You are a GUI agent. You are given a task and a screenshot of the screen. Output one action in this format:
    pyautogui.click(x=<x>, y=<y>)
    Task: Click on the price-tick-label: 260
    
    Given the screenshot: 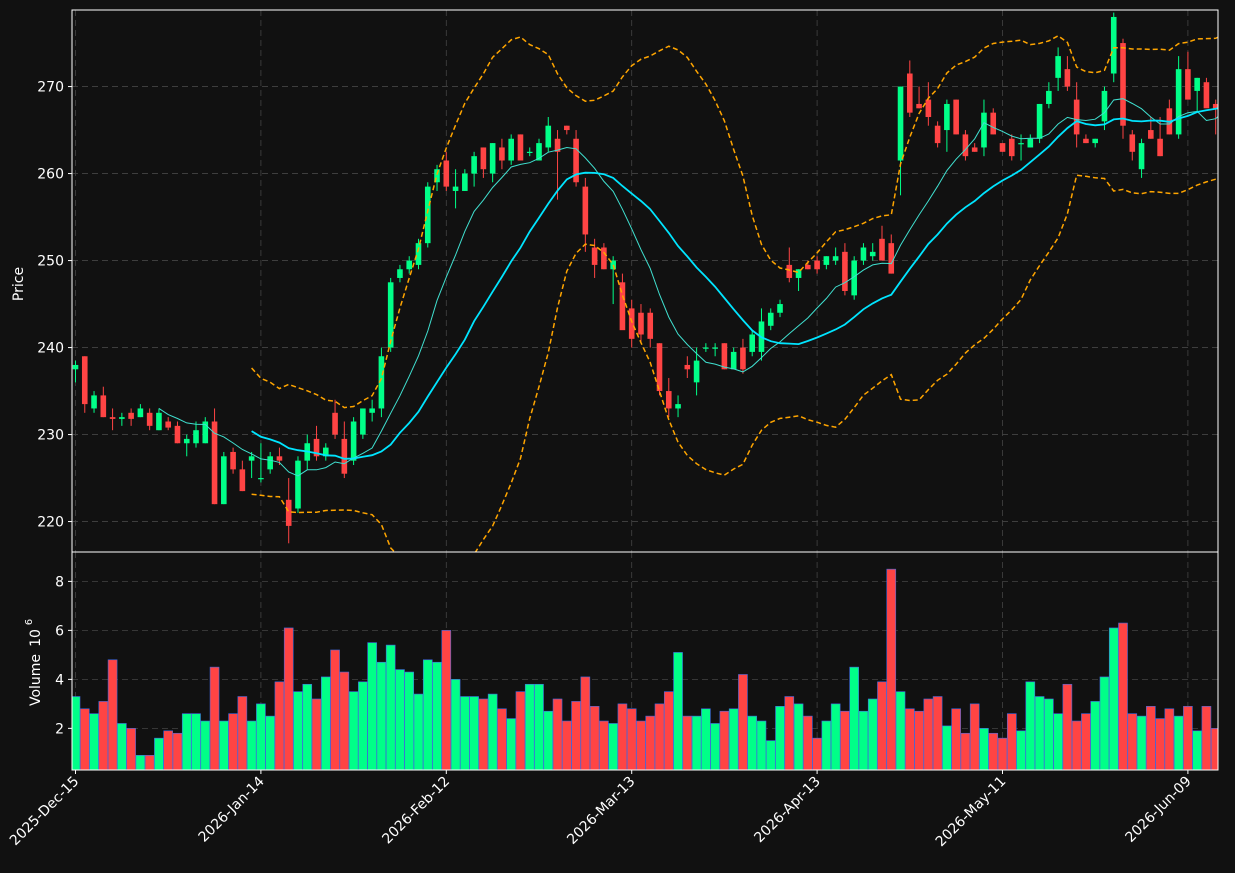 What is the action you would take?
    pyautogui.click(x=50, y=175)
    